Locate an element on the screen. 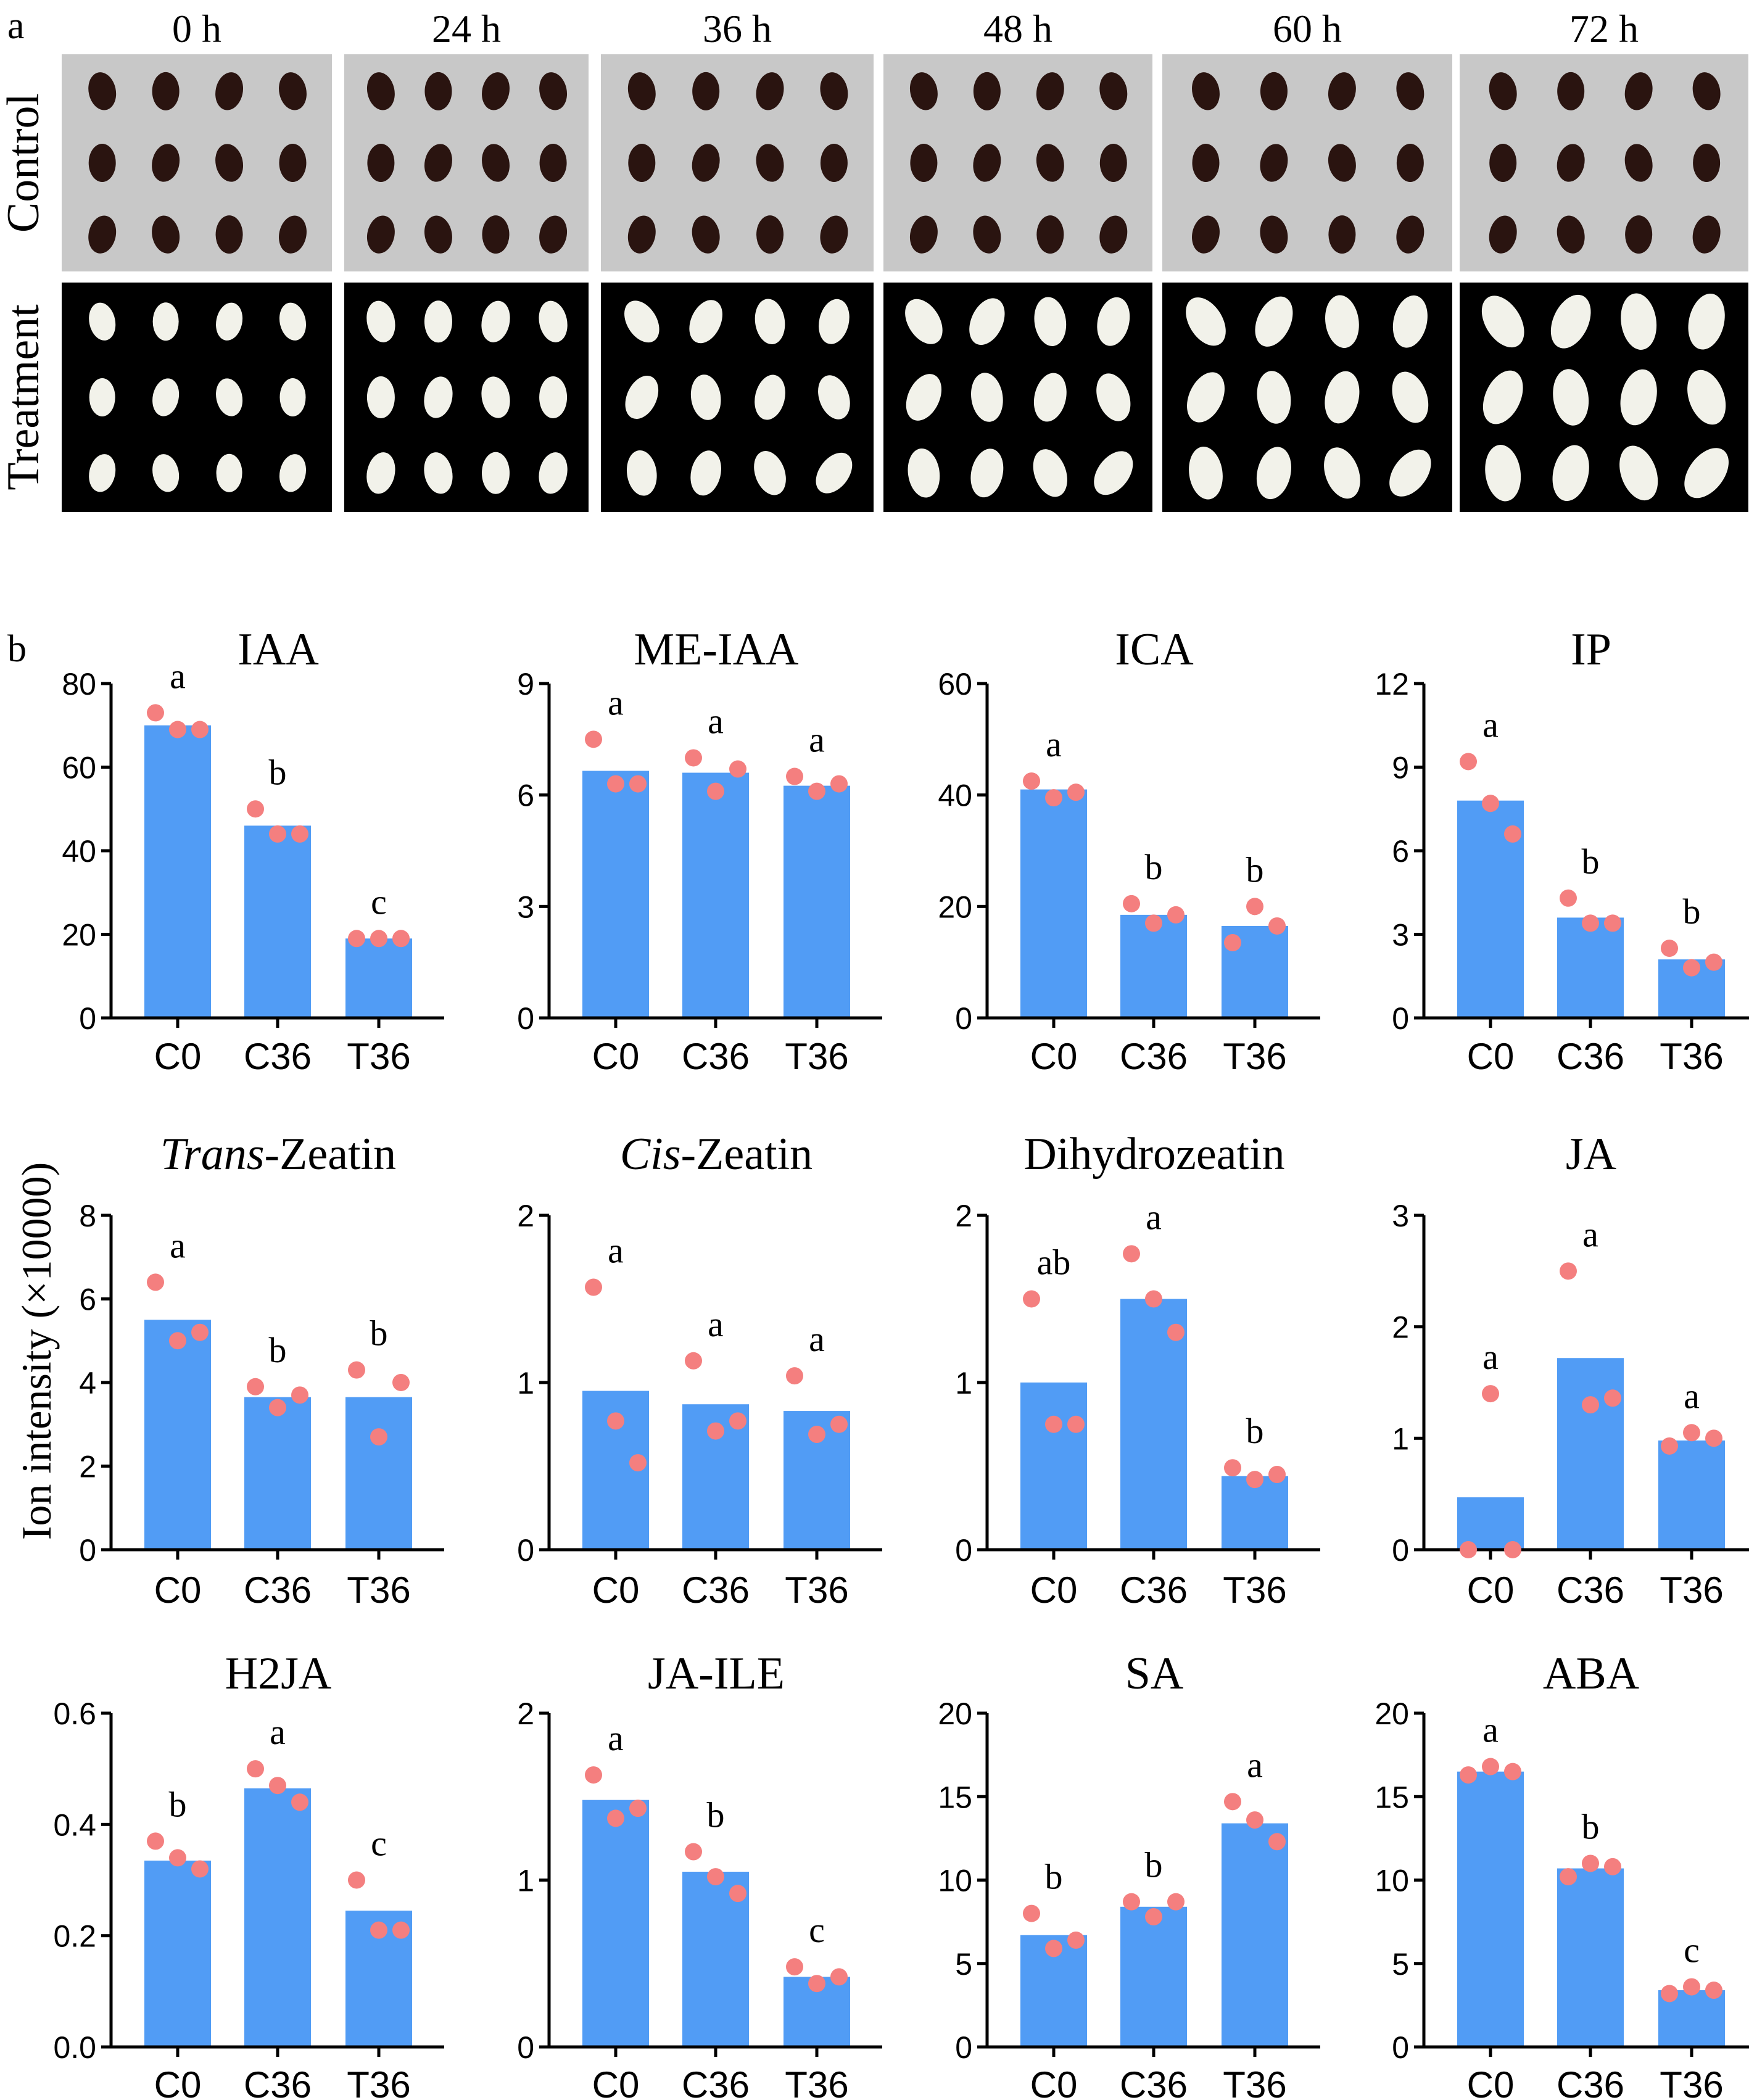 The image size is (1749, 2100). y-tick-label: 0 is located at coordinates (963, 2048).